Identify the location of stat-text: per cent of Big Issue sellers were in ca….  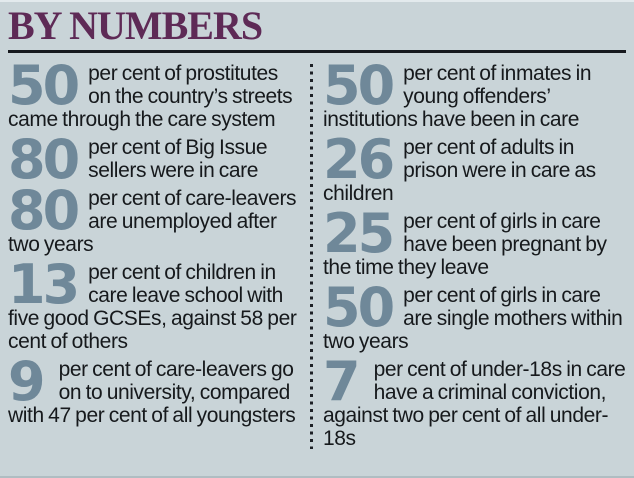
(178, 159).